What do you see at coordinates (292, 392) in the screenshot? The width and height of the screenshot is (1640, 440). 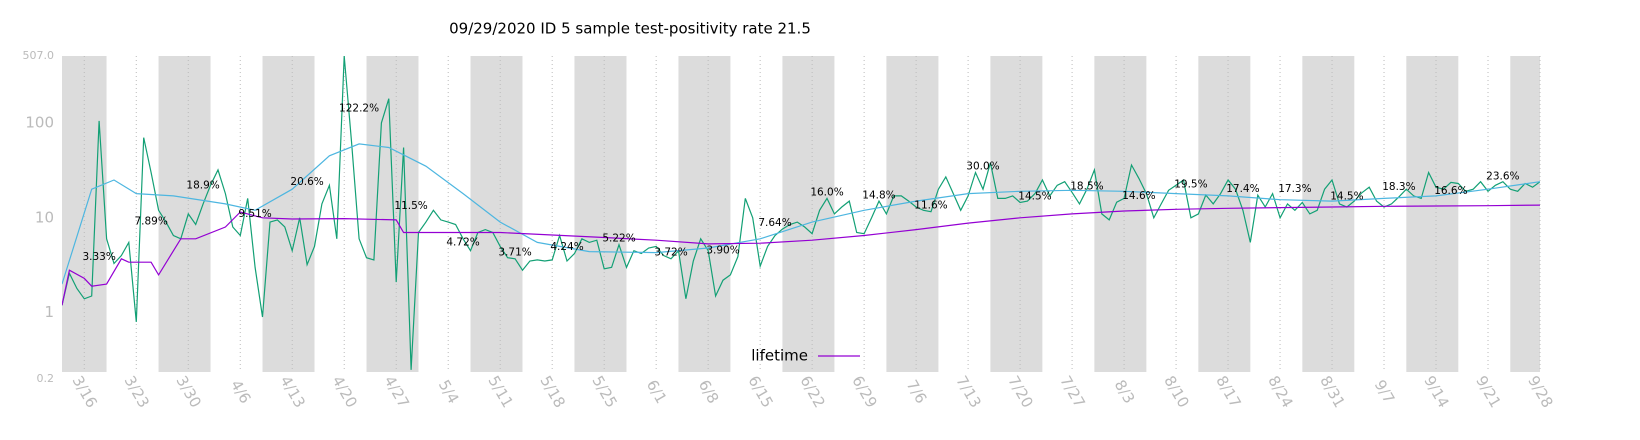 I see `x-tick-label: 4/13` at bounding box center [292, 392].